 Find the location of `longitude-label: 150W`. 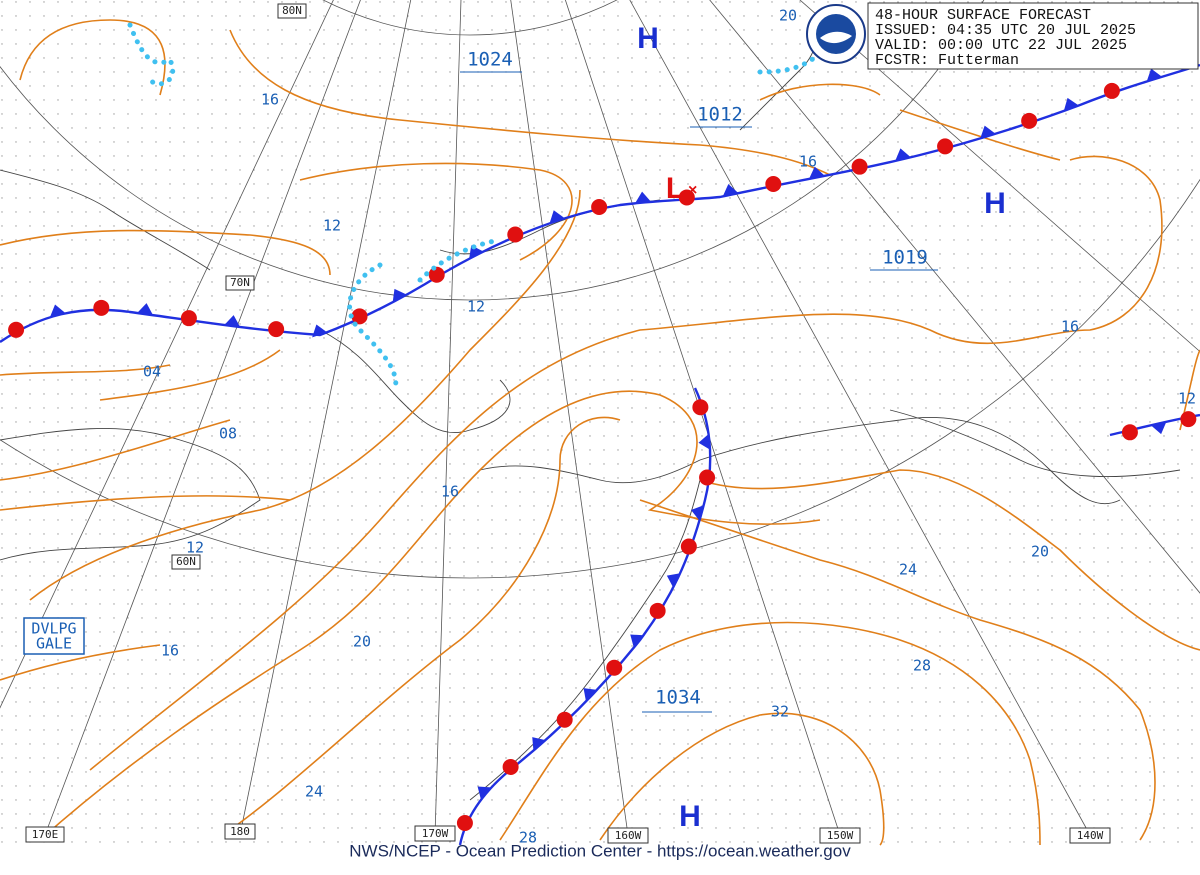

longitude-label: 150W is located at coordinates (840, 835).